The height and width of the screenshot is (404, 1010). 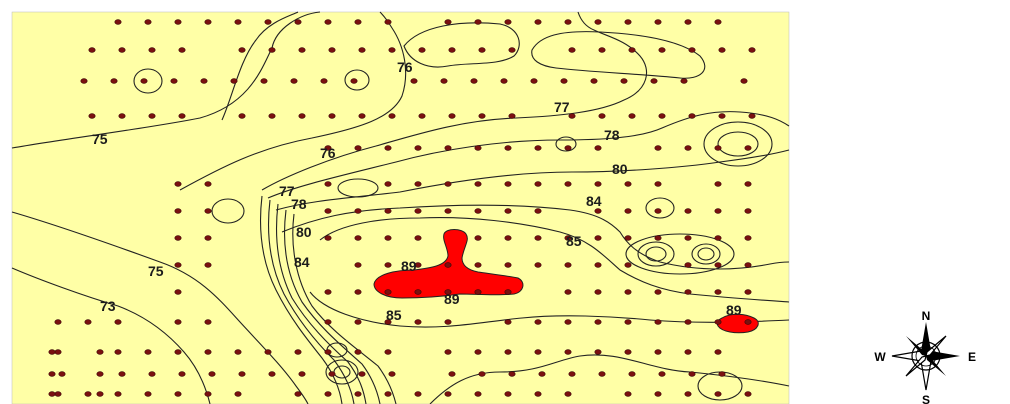 I want to click on contour-line-top-right, so click(x=618, y=55).